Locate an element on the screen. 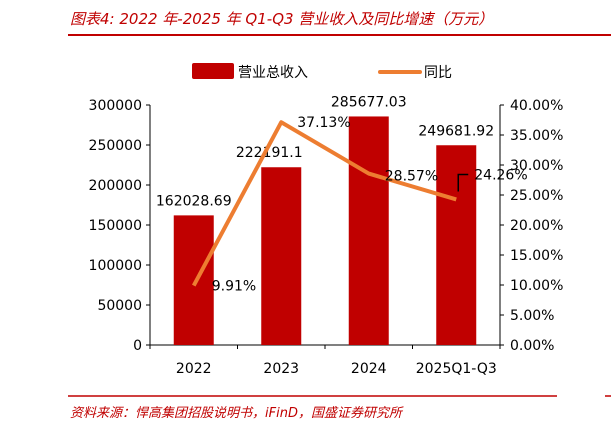 Image resolution: width=611 pixels, height=428 pixels. x-tick-label: 2025Q1-Q3 is located at coordinates (456, 369).